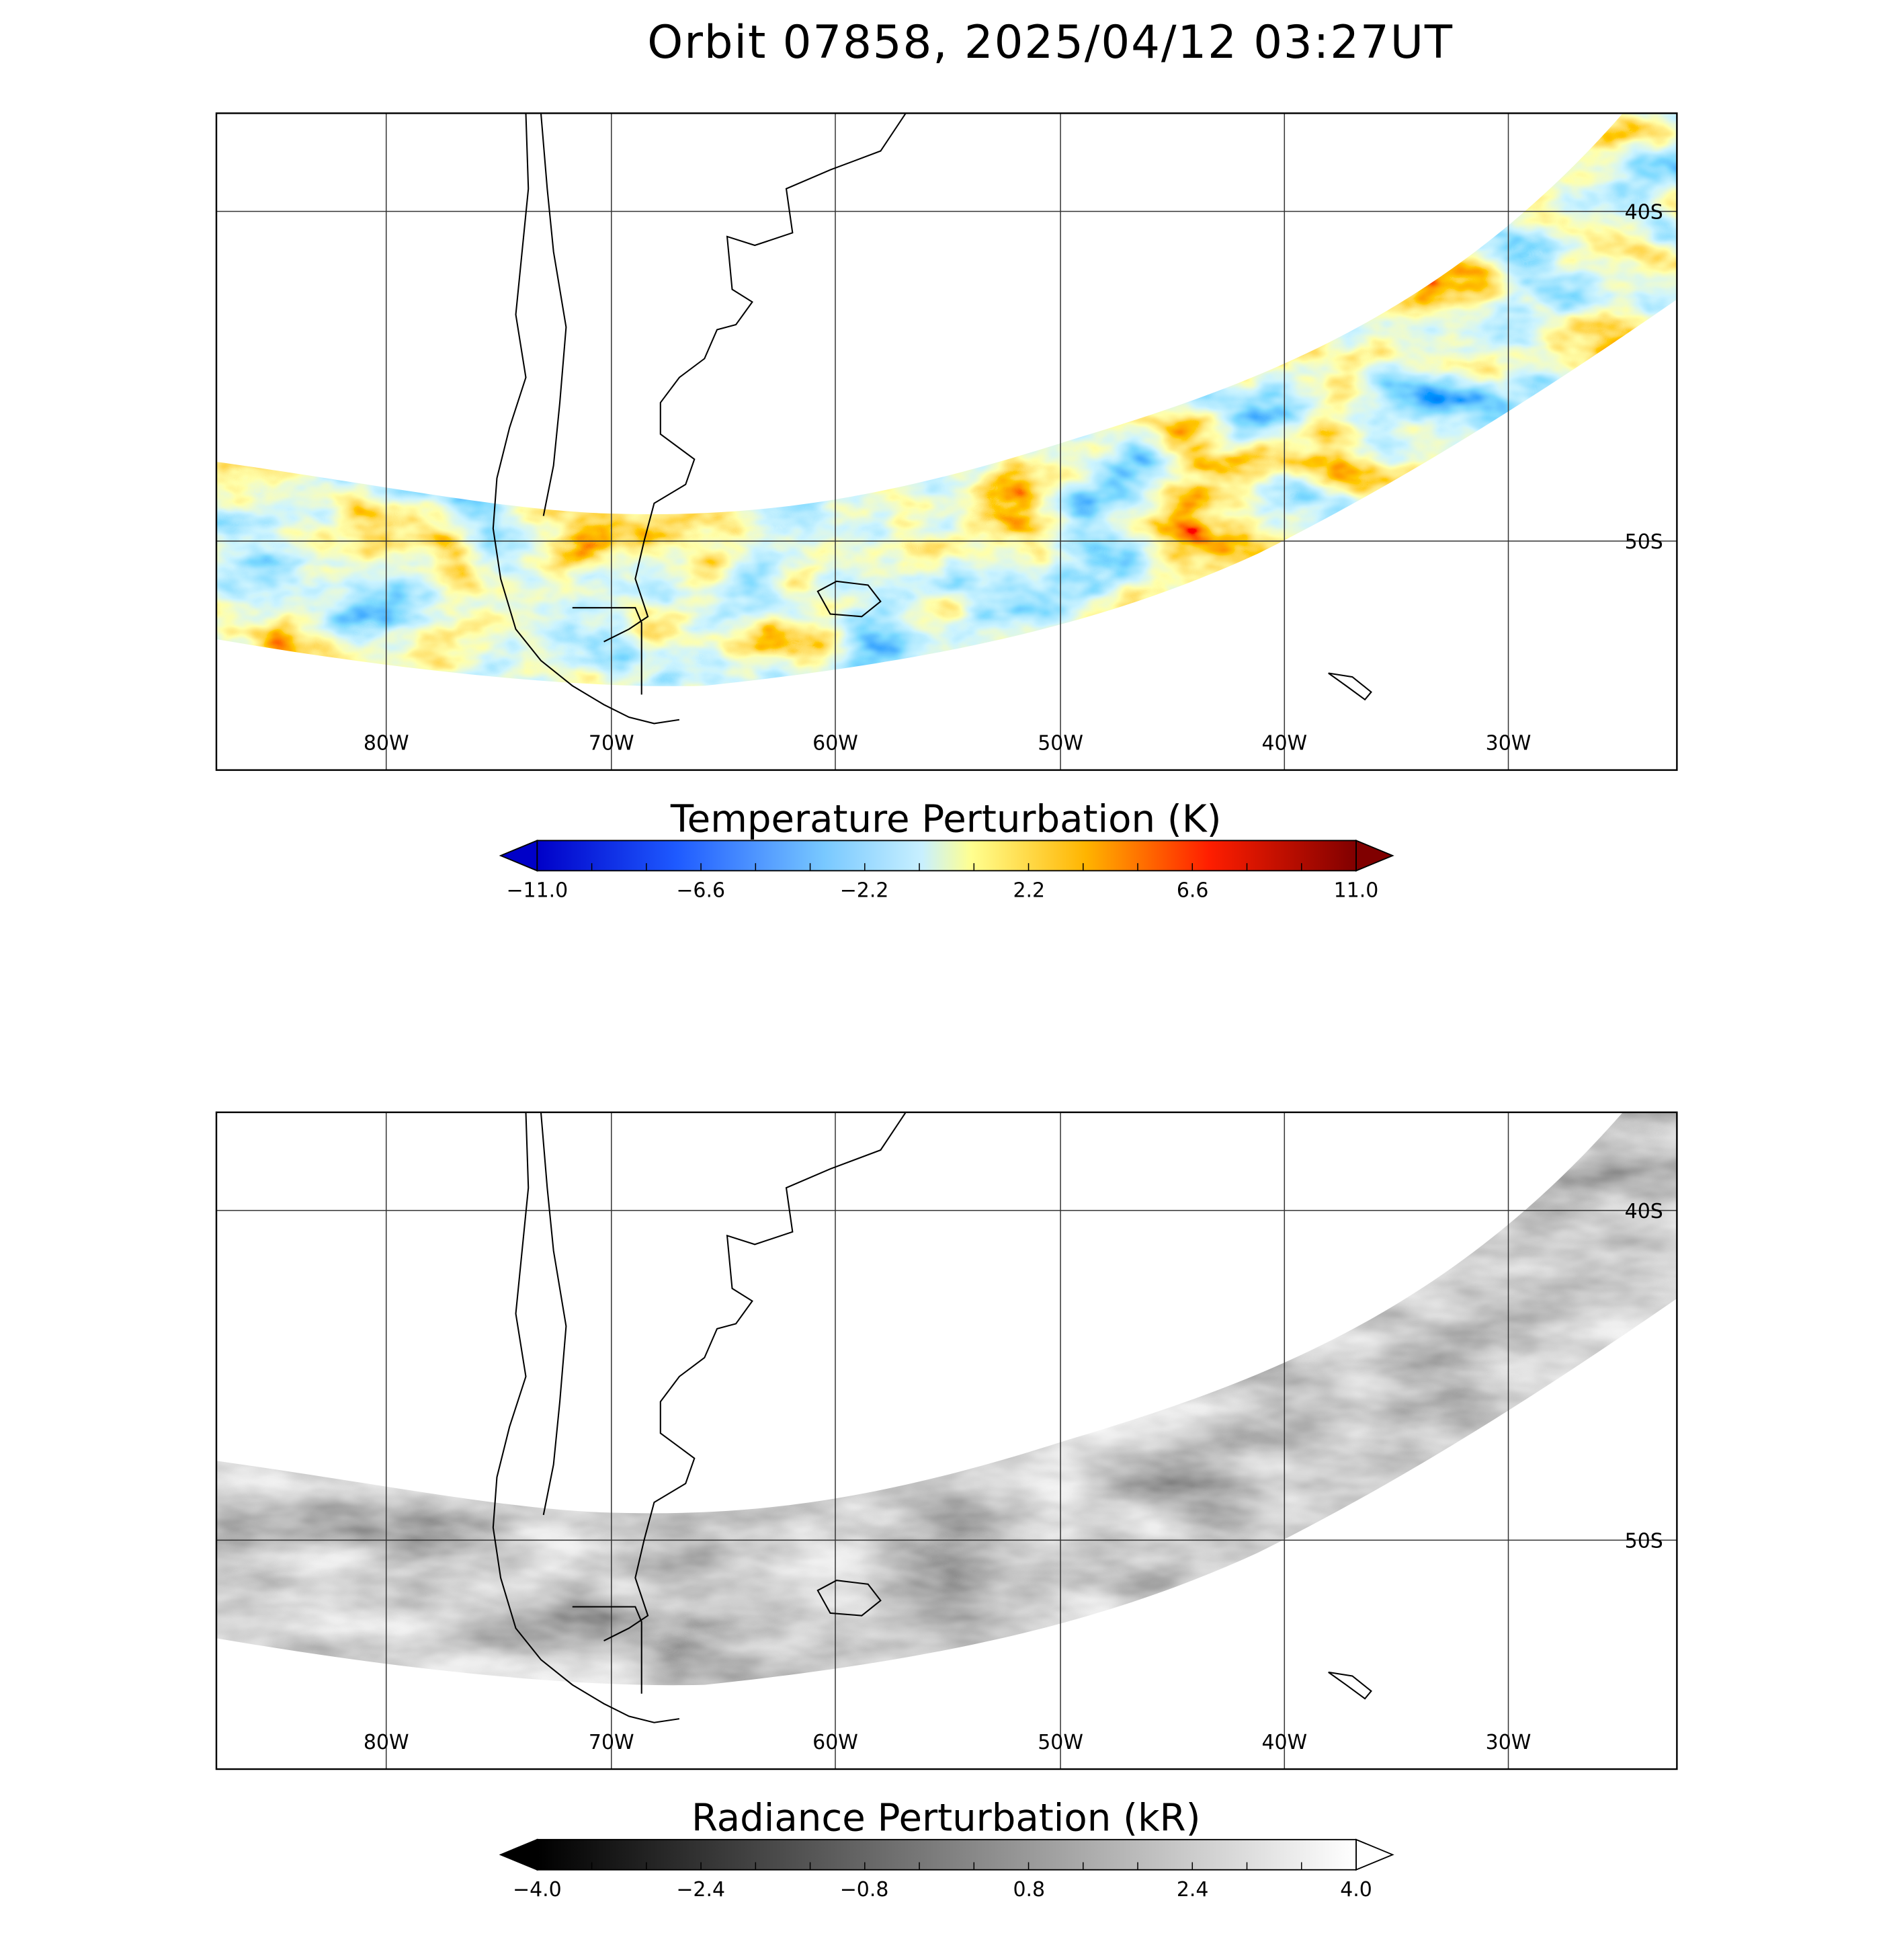 The image size is (1887, 1960). Describe the element at coordinates (1193, 1890) in the screenshot. I see `colorbar-tick-label: 2.4` at that location.